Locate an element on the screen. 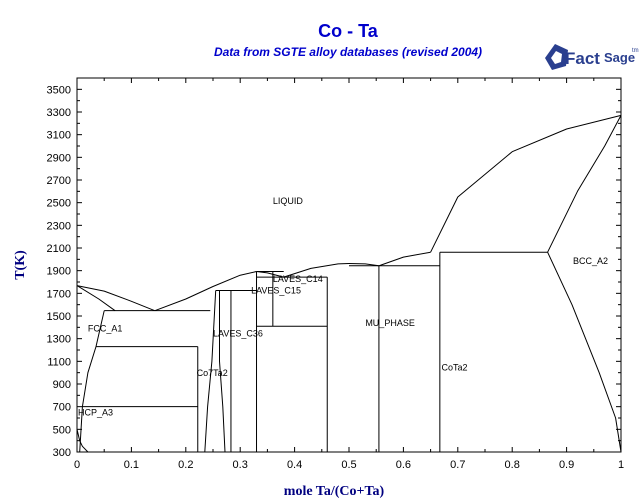 This screenshot has height=504, width=640. x-tick-label: 0 is located at coordinates (77, 465).